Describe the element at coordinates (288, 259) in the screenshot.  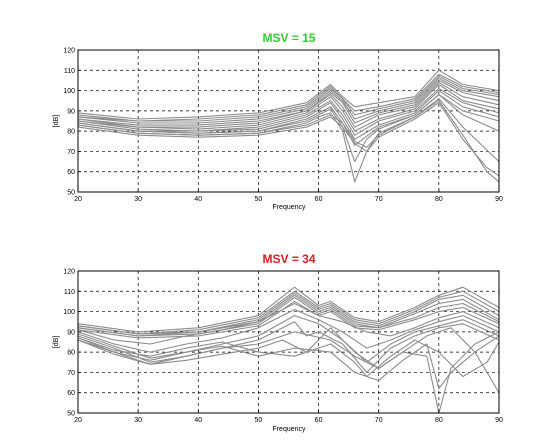
I see `chart-title: MSV = 34` at that location.